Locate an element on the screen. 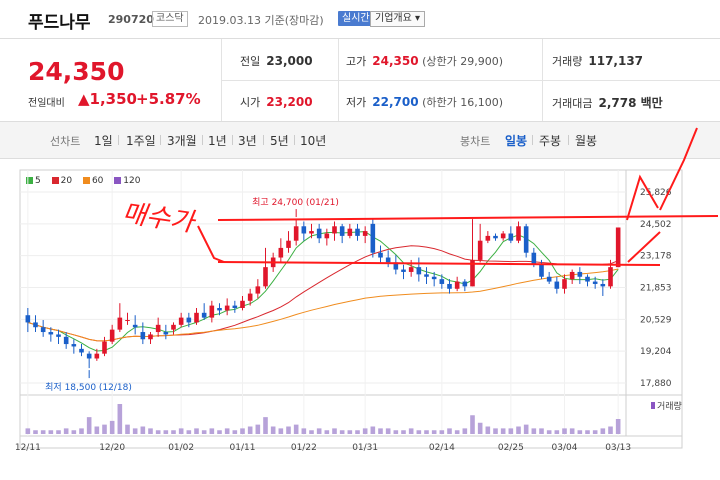 The width and height of the screenshot is (720, 480). open-label: 시가 is located at coordinates (250, 102).